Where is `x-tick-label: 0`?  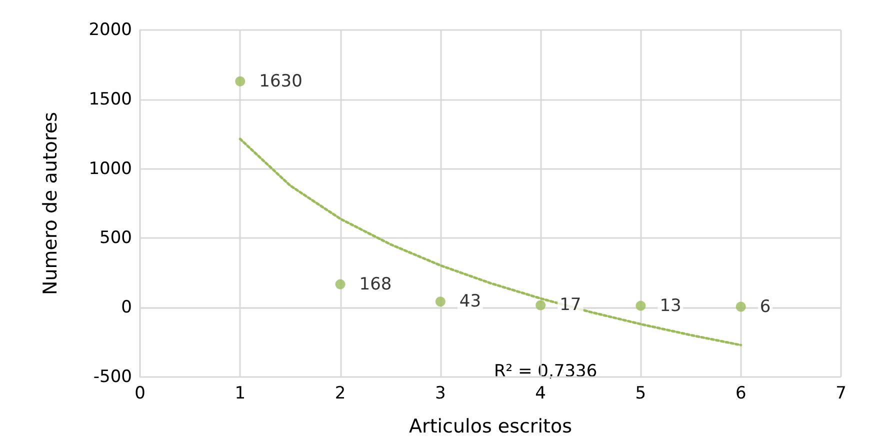
x-tick-label: 0 is located at coordinates (140, 394).